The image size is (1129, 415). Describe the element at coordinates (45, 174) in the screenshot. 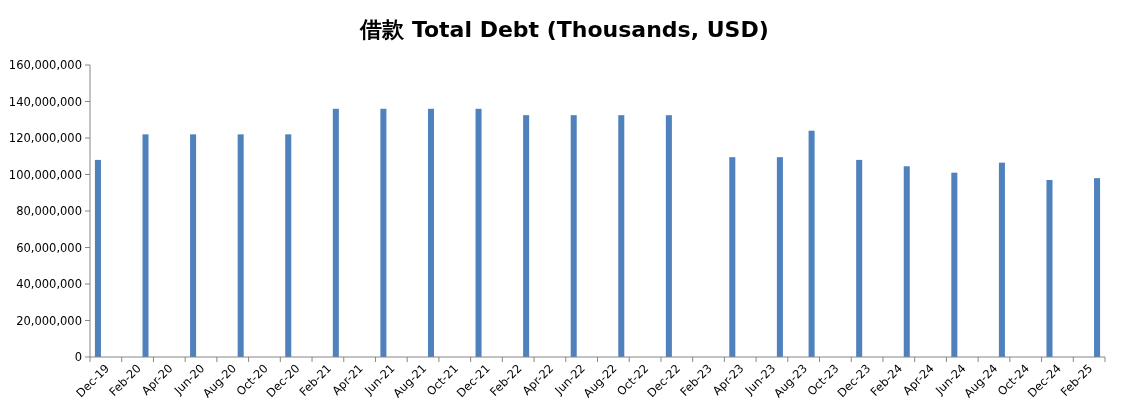

I see `y-tick-label: 100,000,000` at that location.